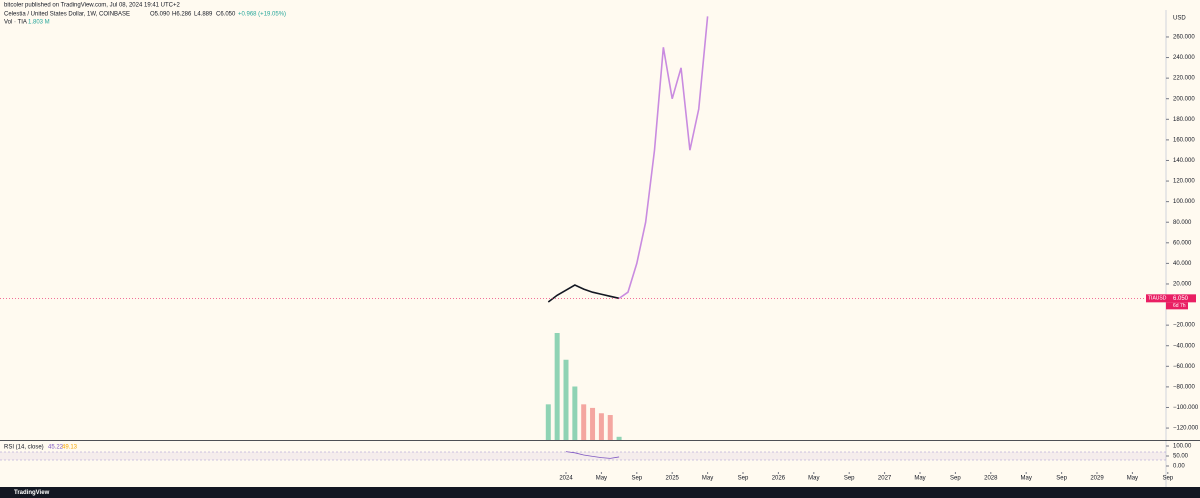 The height and width of the screenshot is (498, 1200). What do you see at coordinates (1184, 161) in the screenshot?
I see `y-tick-label: 140.000` at bounding box center [1184, 161].